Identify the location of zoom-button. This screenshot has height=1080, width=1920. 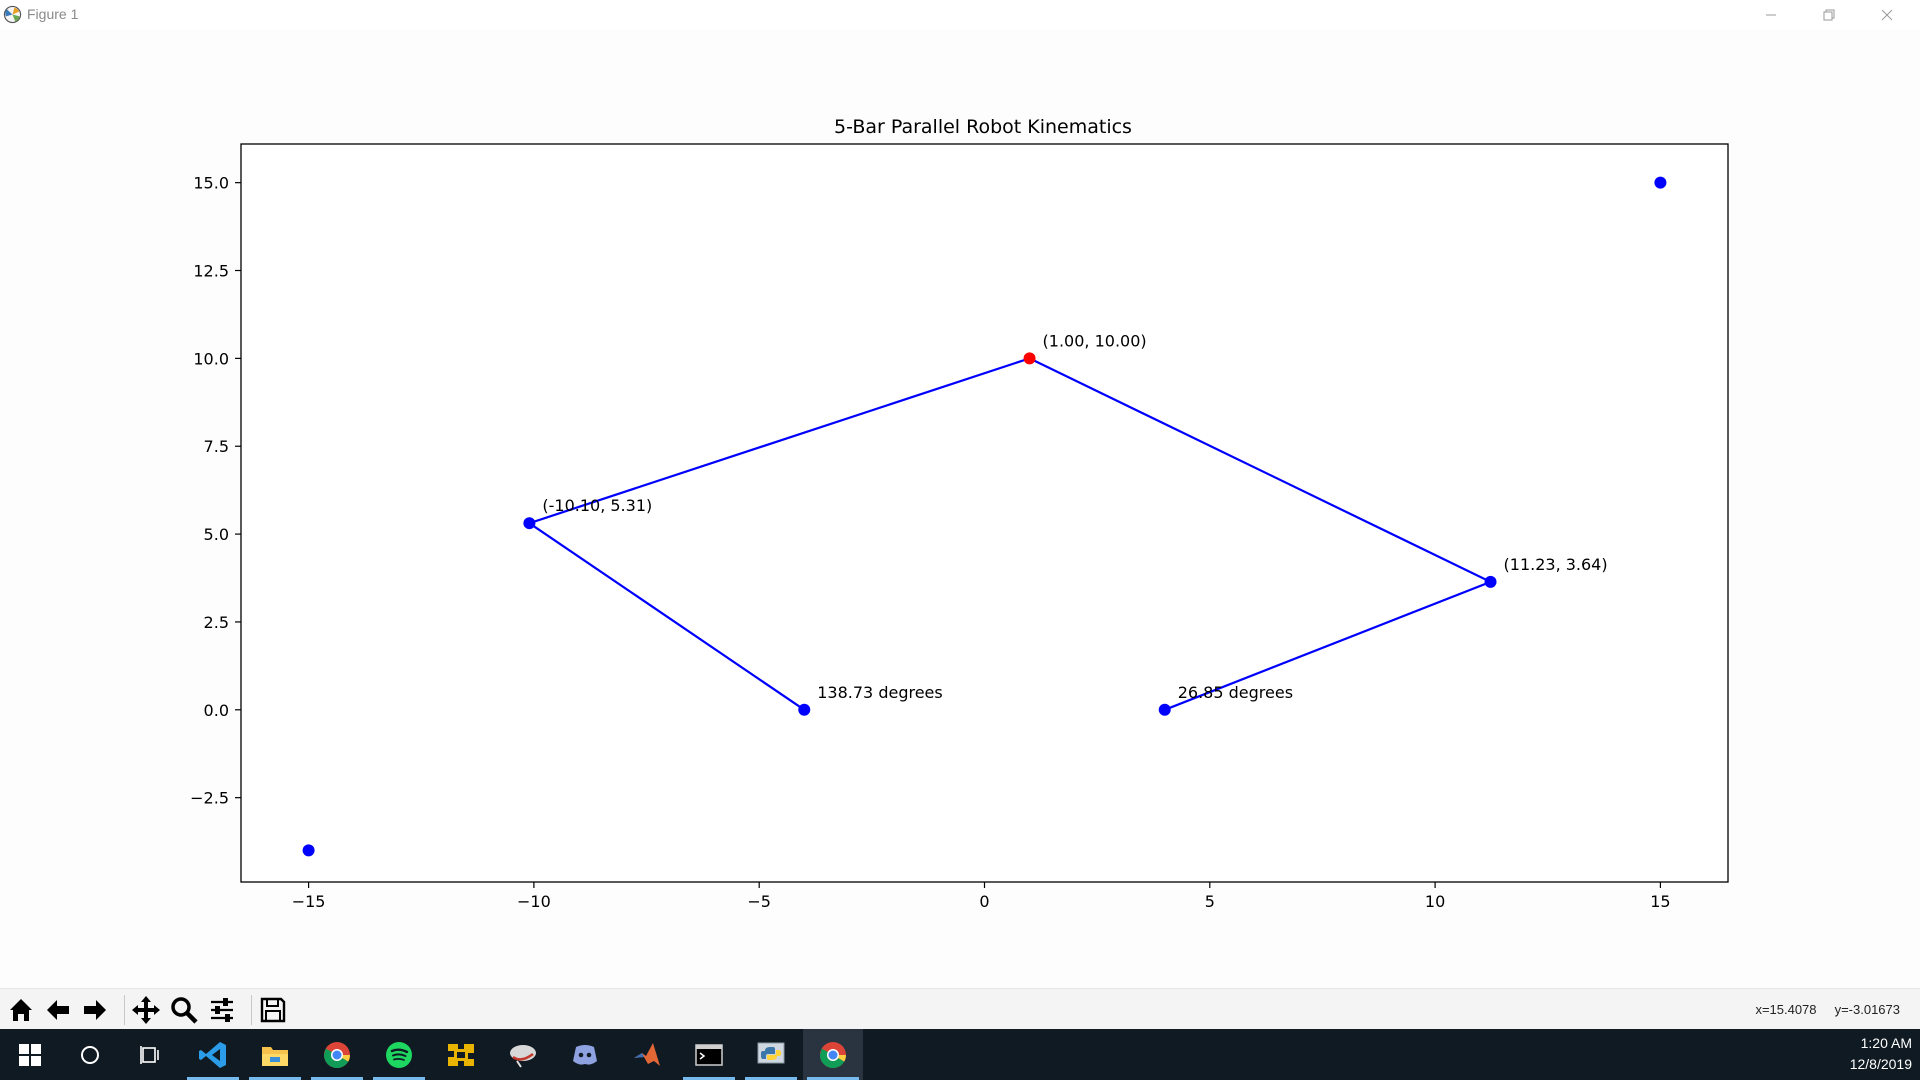
(184, 1010).